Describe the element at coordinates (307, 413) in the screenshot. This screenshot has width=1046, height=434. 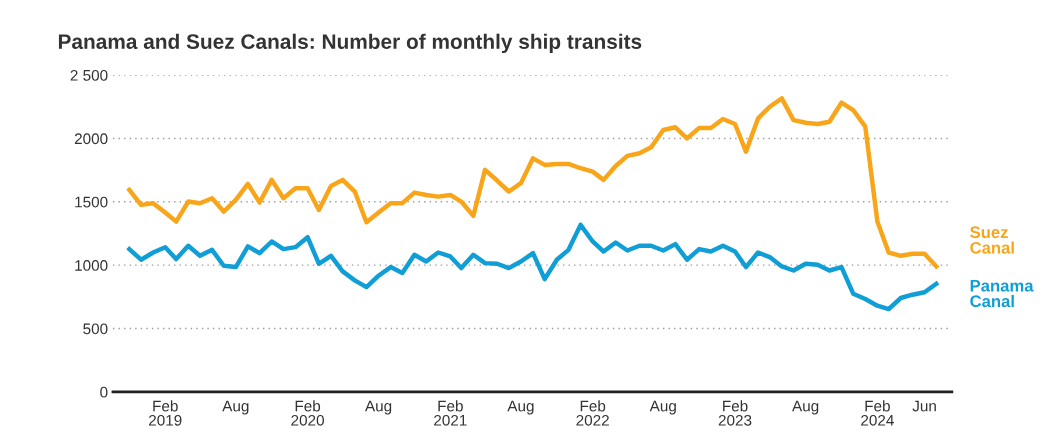
I see `x-tick-label: Feb 2020` at that location.